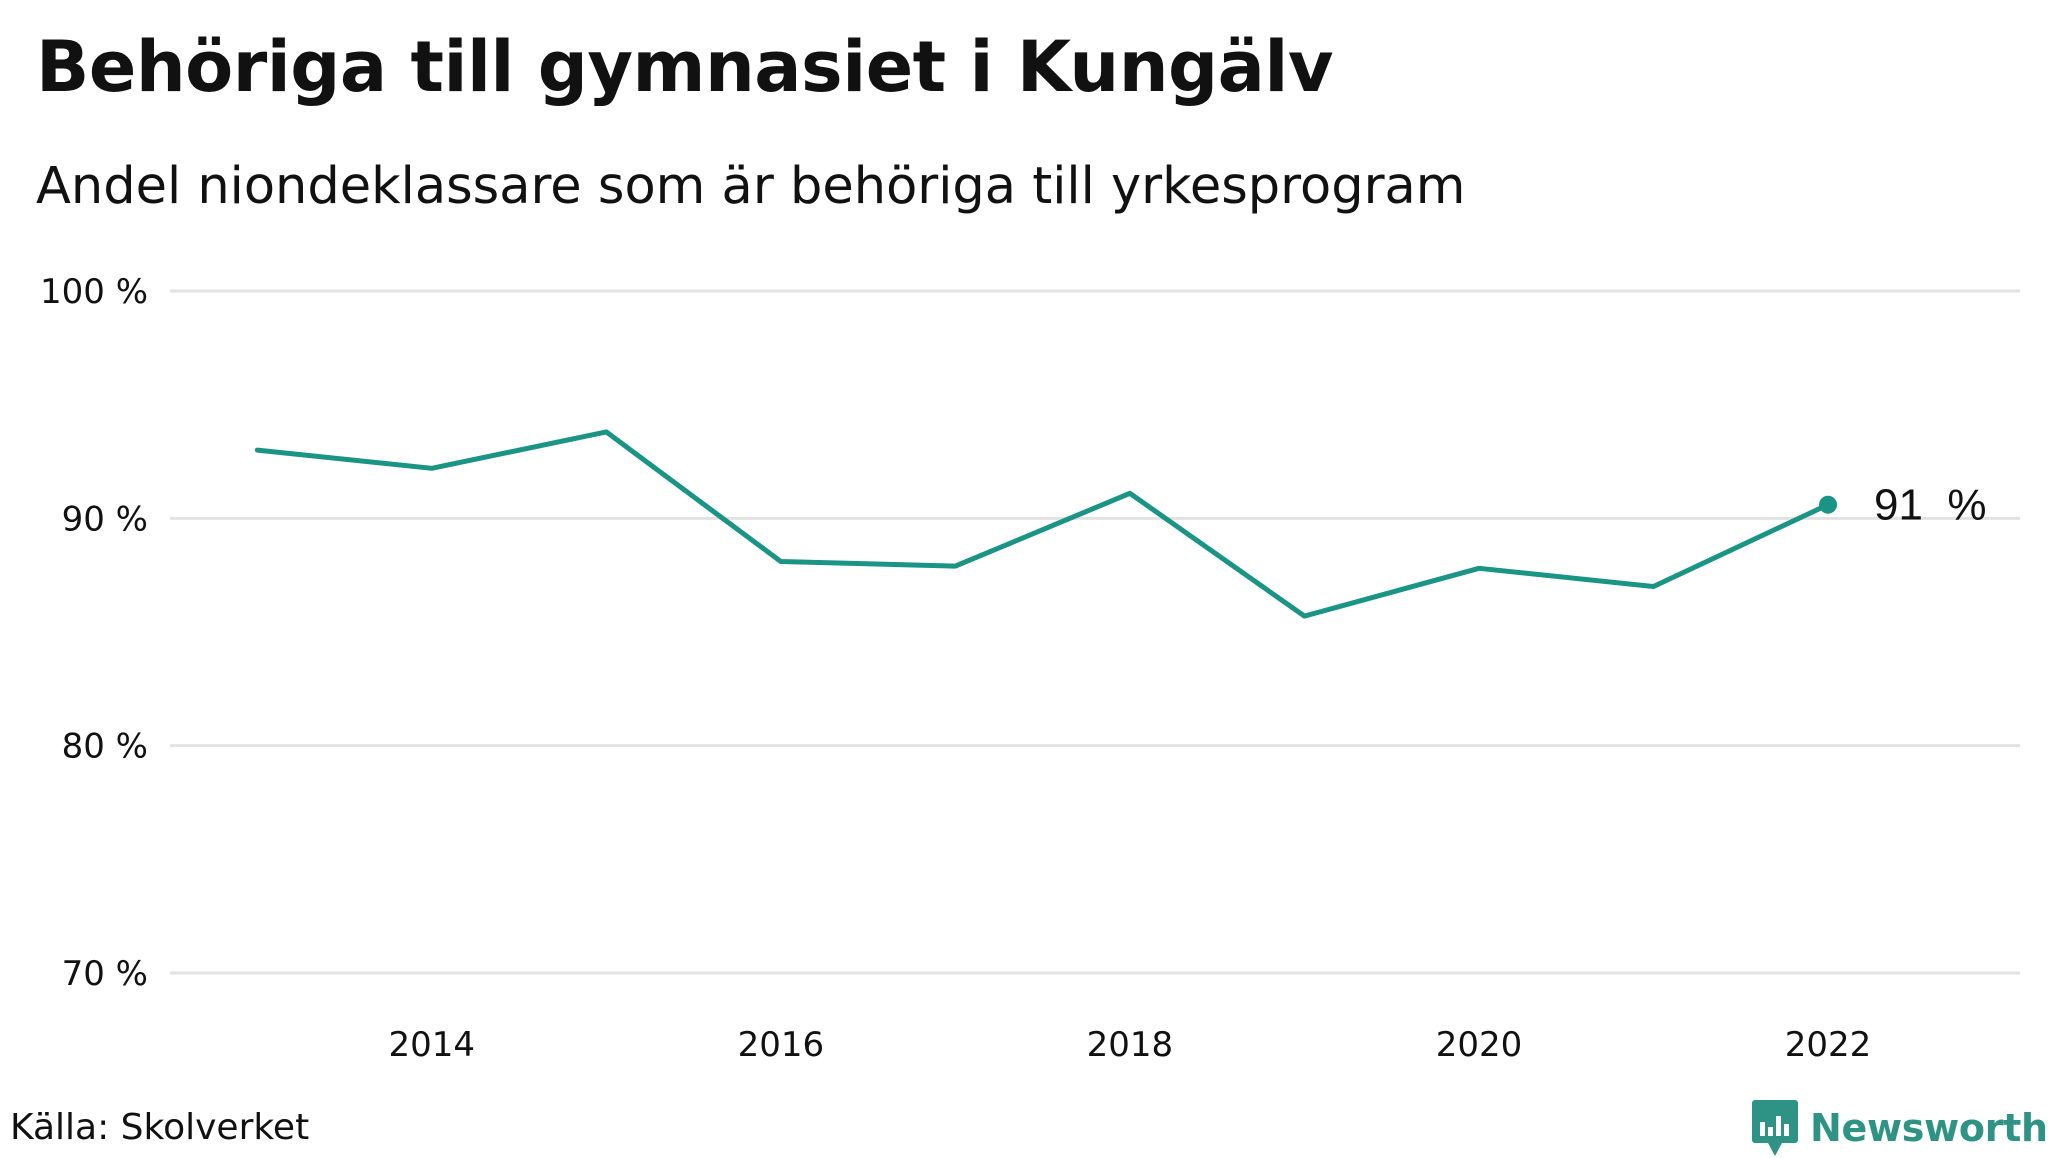 The width and height of the screenshot is (2048, 1158). What do you see at coordinates (105, 747) in the screenshot?
I see `y-tick-label-1: 80 %` at bounding box center [105, 747].